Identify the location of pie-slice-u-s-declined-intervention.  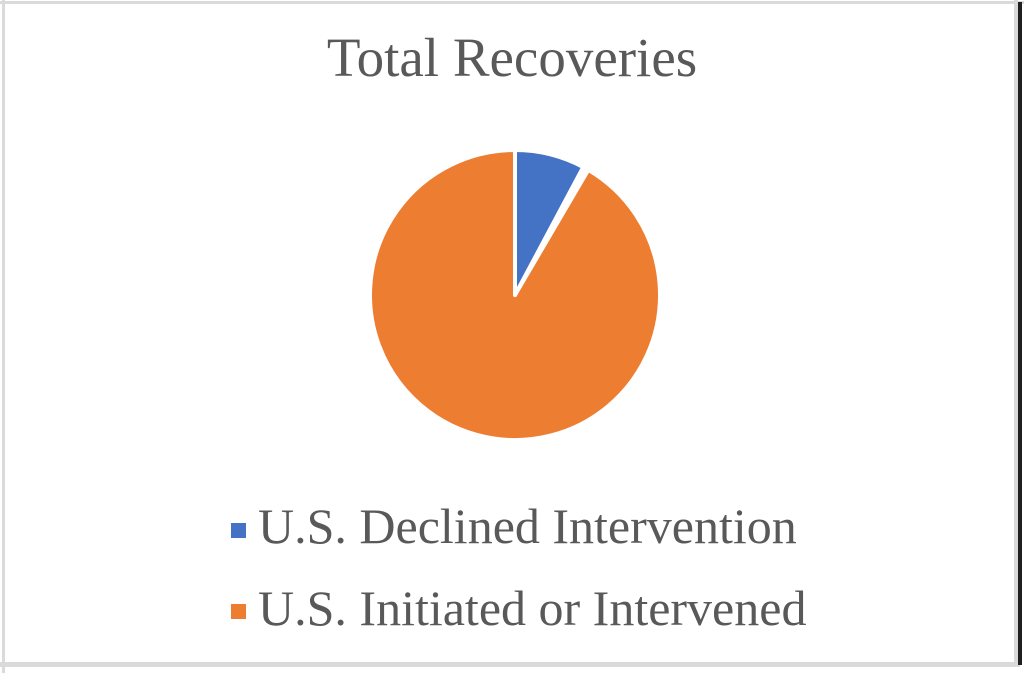
(549, 222).